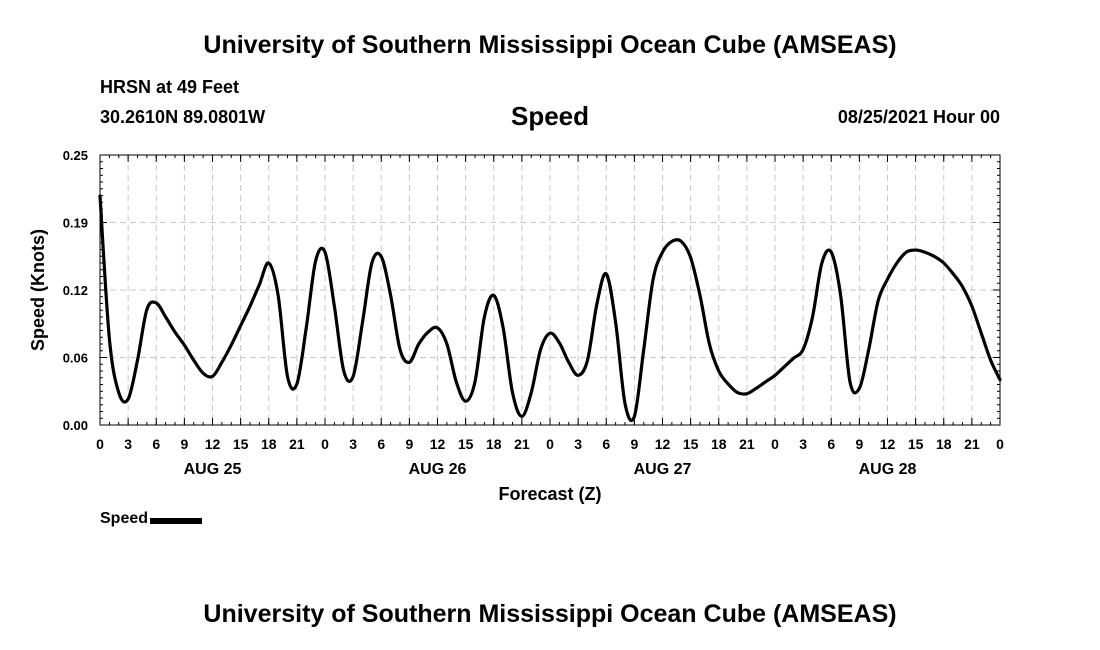 The image size is (1100, 650). What do you see at coordinates (438, 469) in the screenshot?
I see `day-label: AUG 26` at bounding box center [438, 469].